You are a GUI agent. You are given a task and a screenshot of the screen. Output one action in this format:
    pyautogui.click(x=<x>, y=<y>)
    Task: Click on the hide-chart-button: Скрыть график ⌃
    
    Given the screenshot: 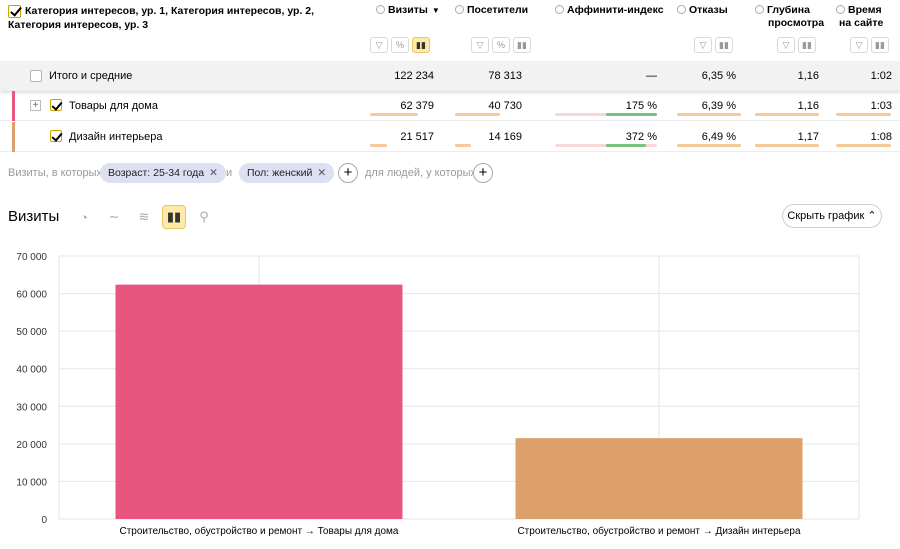 What is the action you would take?
    pyautogui.click(x=832, y=216)
    